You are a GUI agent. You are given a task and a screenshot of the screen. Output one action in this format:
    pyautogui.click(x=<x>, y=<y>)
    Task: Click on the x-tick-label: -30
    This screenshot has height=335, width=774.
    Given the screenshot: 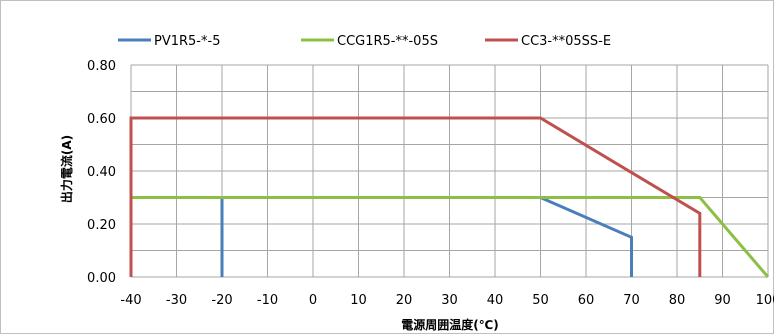 What is the action you would take?
    pyautogui.click(x=176, y=300)
    